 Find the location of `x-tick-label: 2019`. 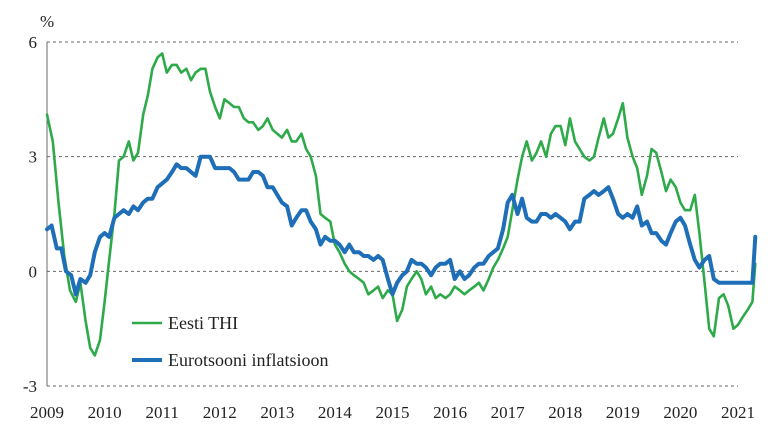

x-tick-label: 2019 is located at coordinates (623, 412).